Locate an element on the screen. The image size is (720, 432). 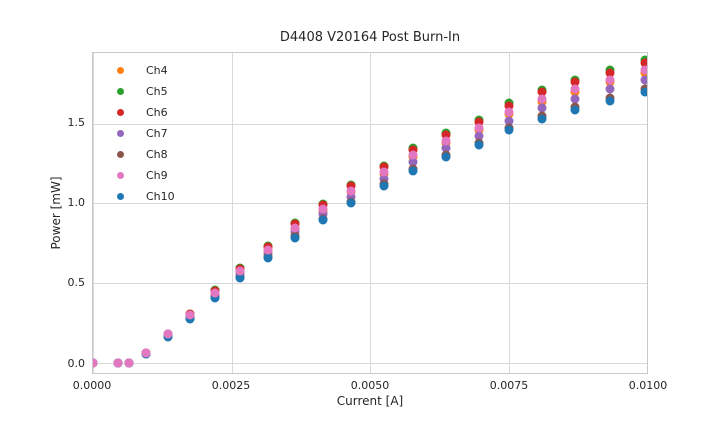
y-tick-label: 1.0 is located at coordinates (76, 203).